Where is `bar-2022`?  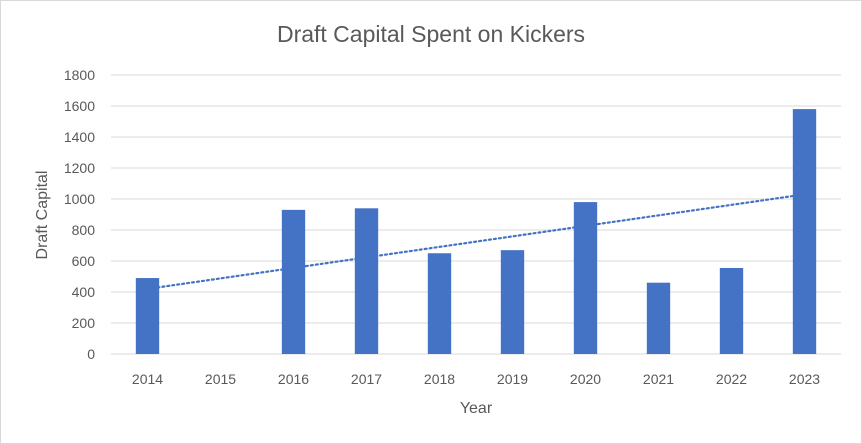
bar-2022 is located at coordinates (731, 310).